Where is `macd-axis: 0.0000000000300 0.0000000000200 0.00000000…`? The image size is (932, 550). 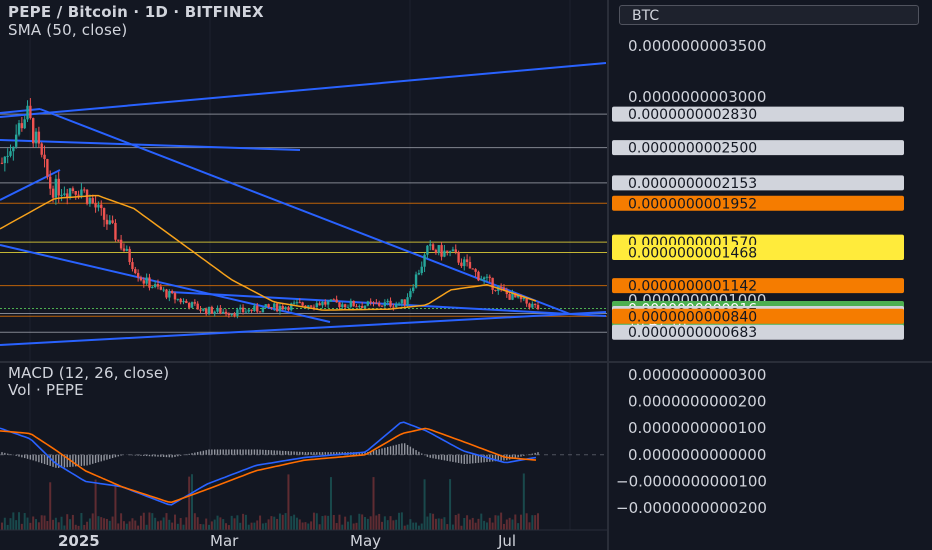
macd-axis: 0.0000000000300 0.0000000000200 0.00000000… is located at coordinates (691, 441).